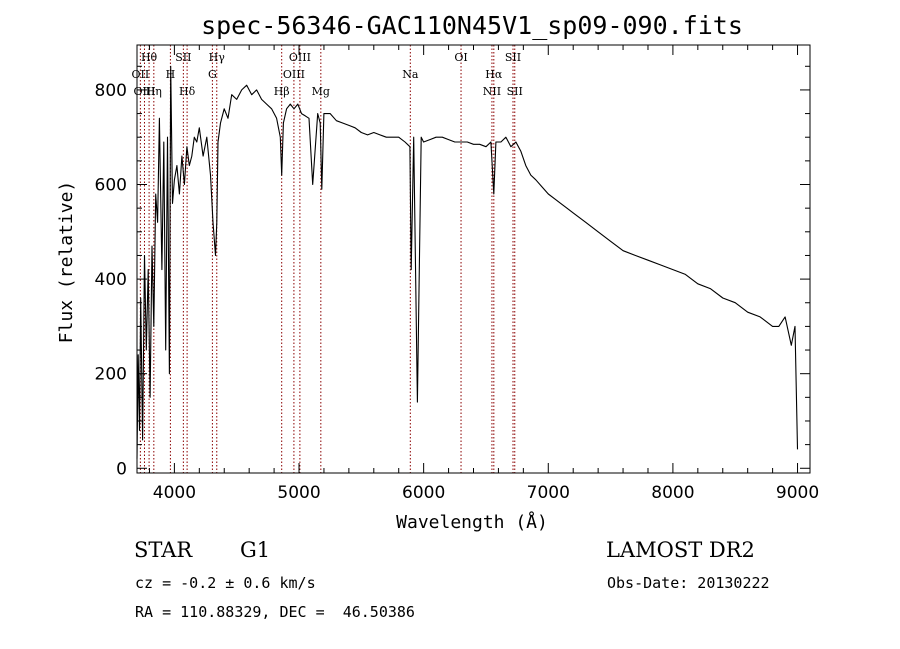  I want to click on y-tick-label: 600, so click(111, 186).